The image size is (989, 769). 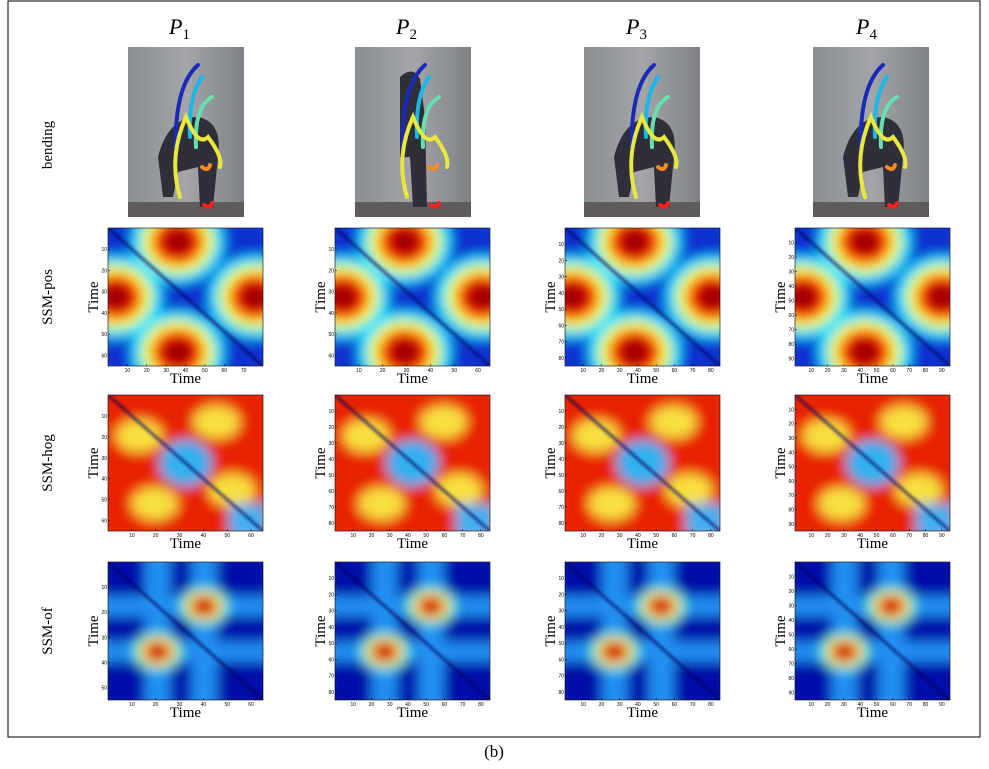 What do you see at coordinates (186, 35) in the screenshot?
I see `column-subscript: 1` at bounding box center [186, 35].